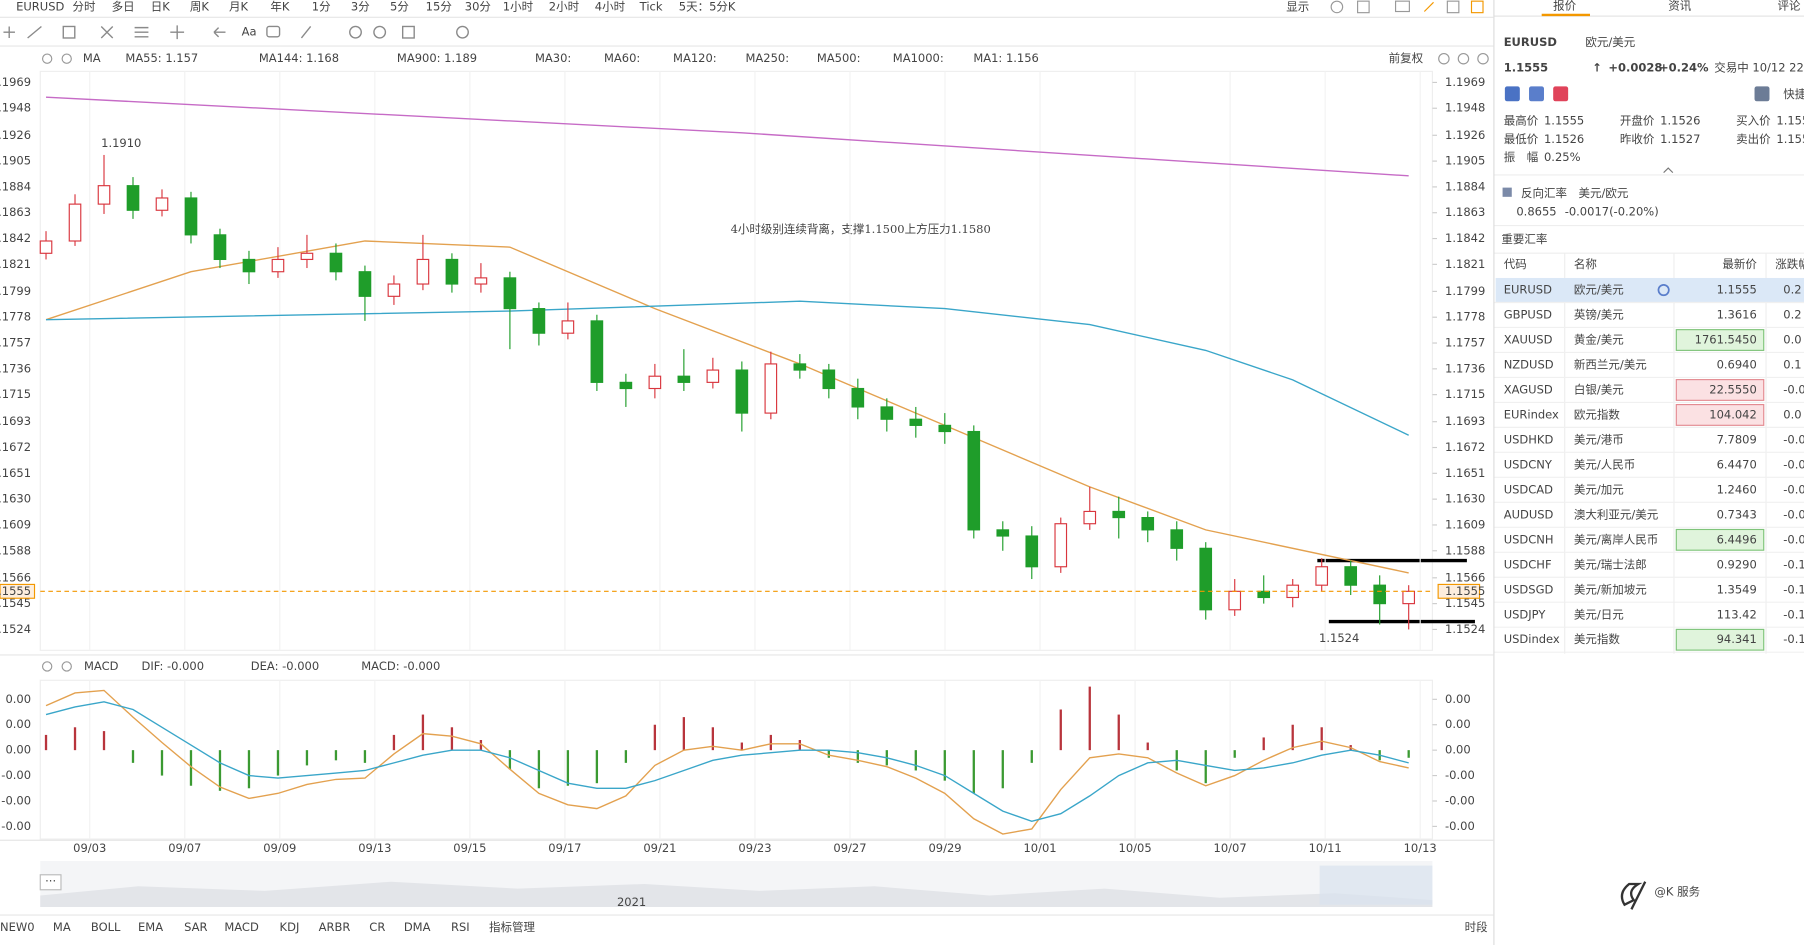 The image size is (1804, 945). I want to click on period-button: 分时, so click(83, 6).